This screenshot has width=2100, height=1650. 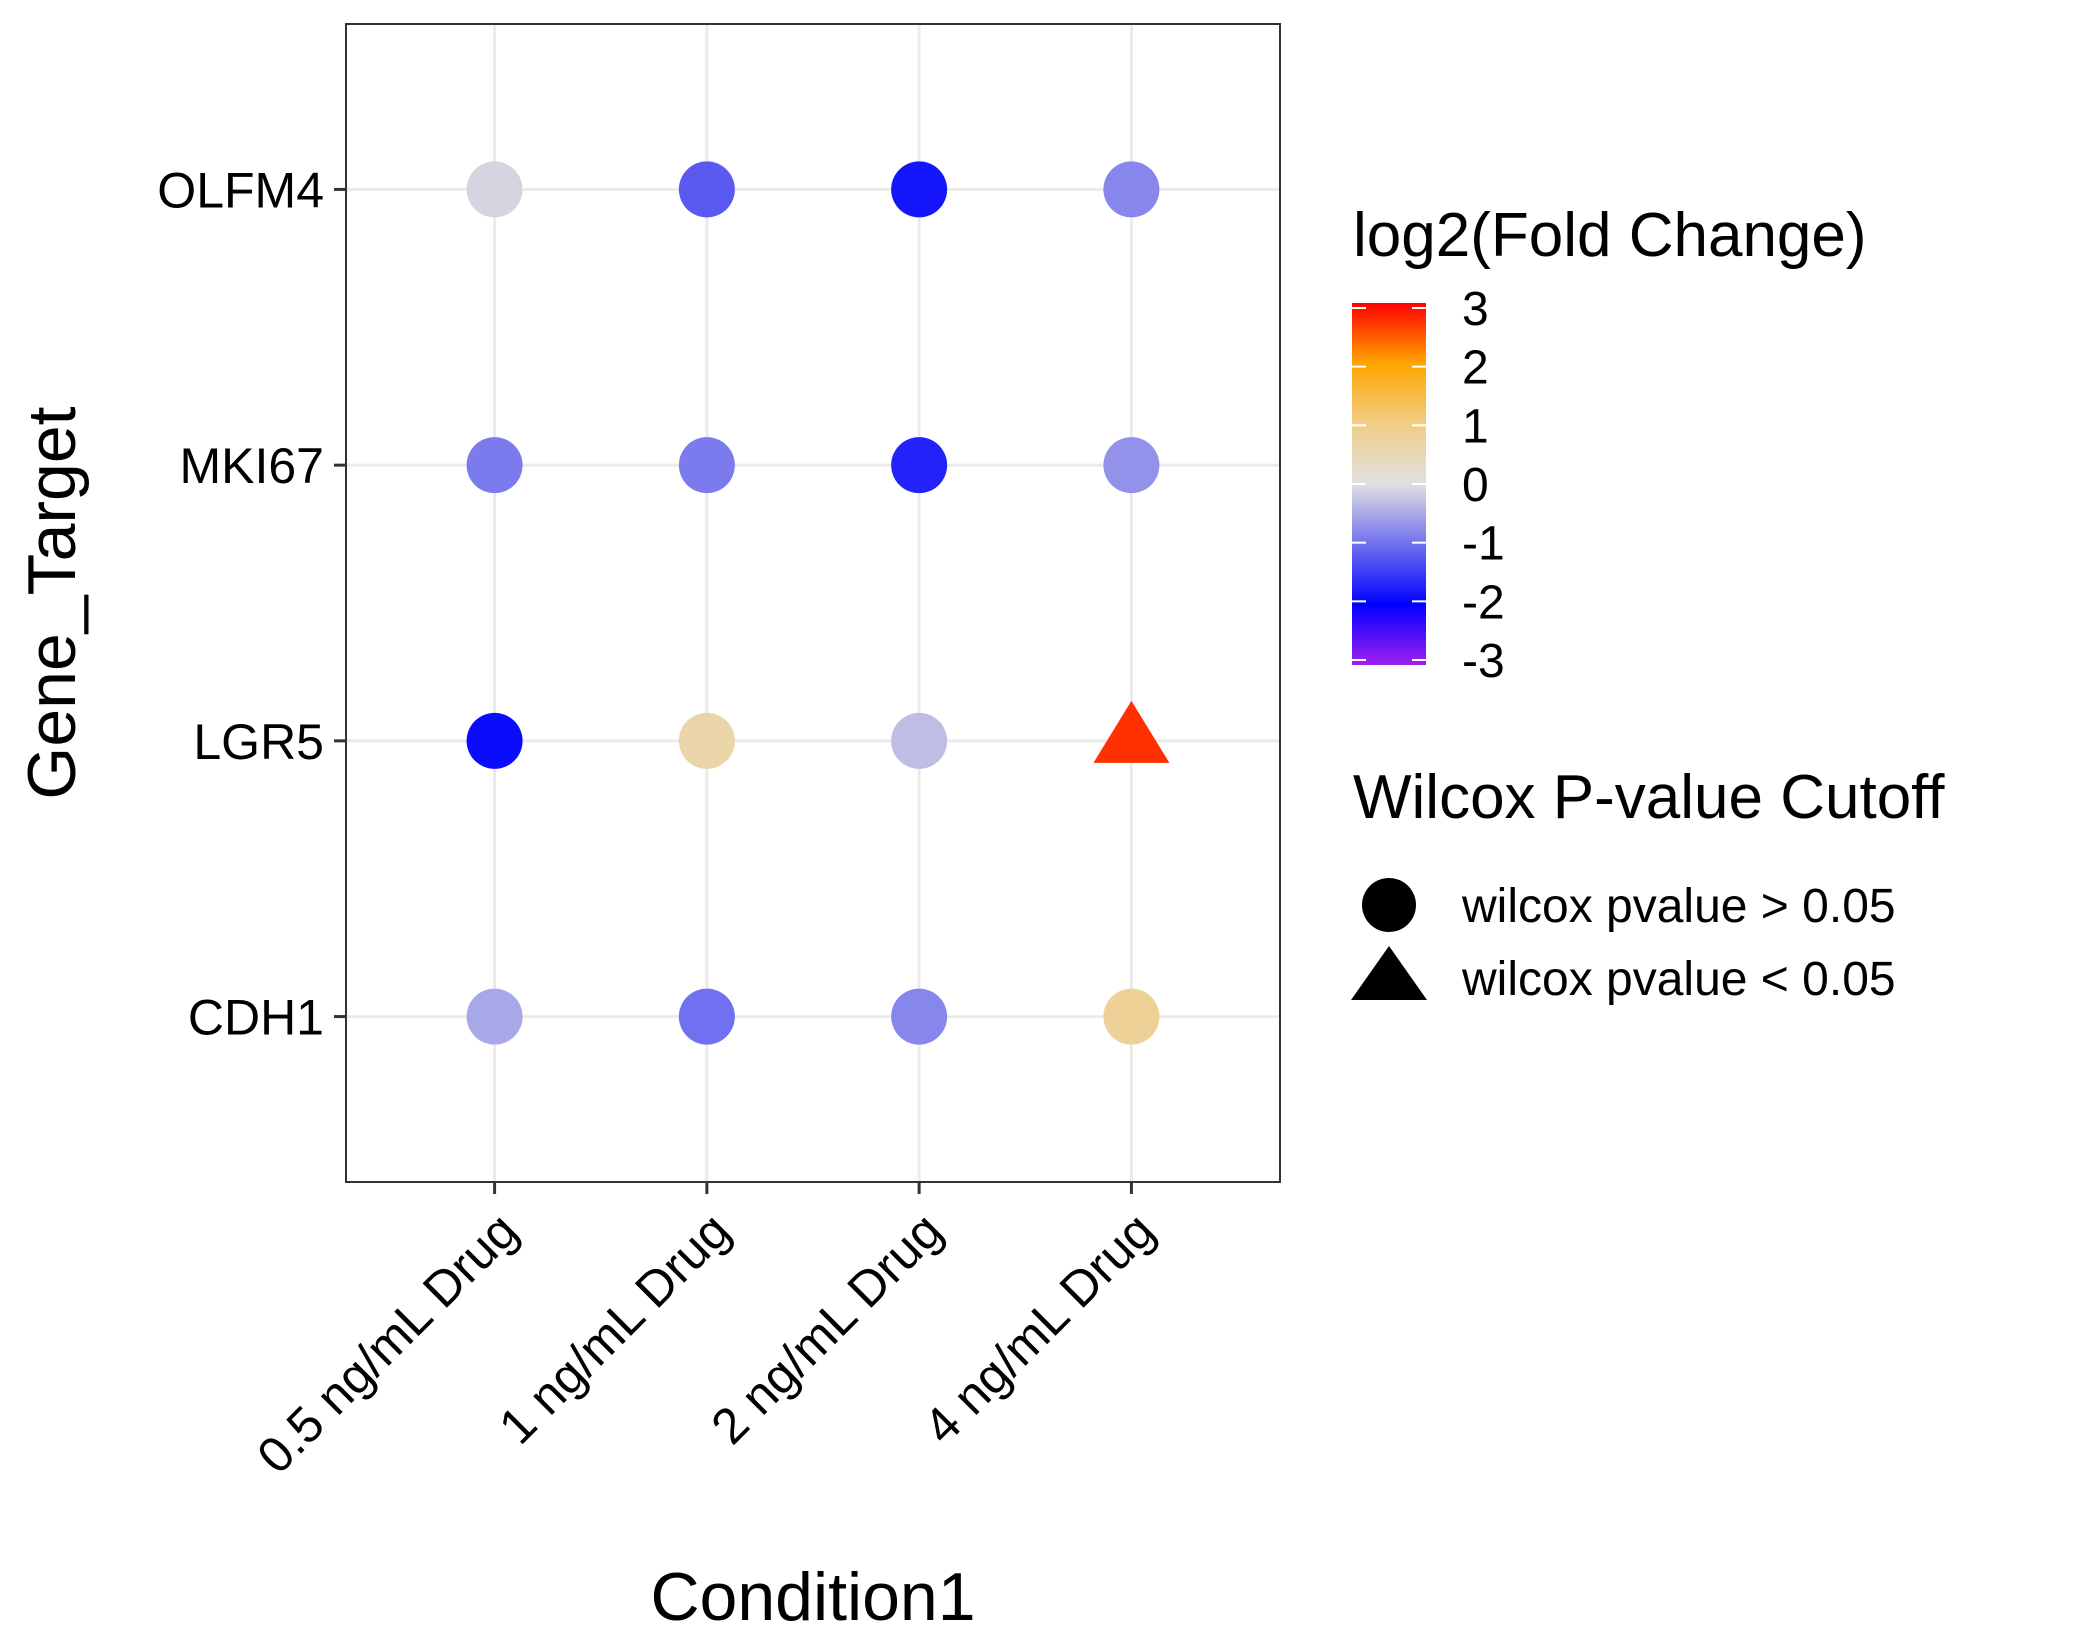 I want to click on y-tick-label-olfm4: OLFM4, so click(x=240, y=190).